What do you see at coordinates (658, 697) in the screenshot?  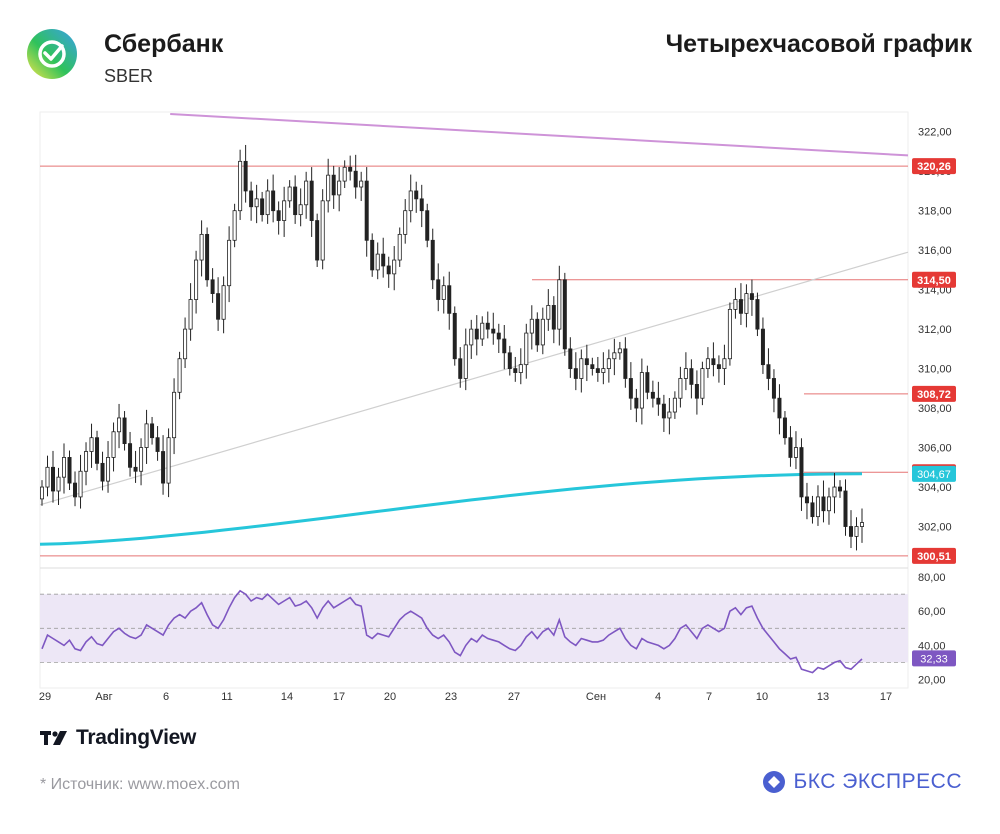 I see `x-tick-label: 4` at bounding box center [658, 697].